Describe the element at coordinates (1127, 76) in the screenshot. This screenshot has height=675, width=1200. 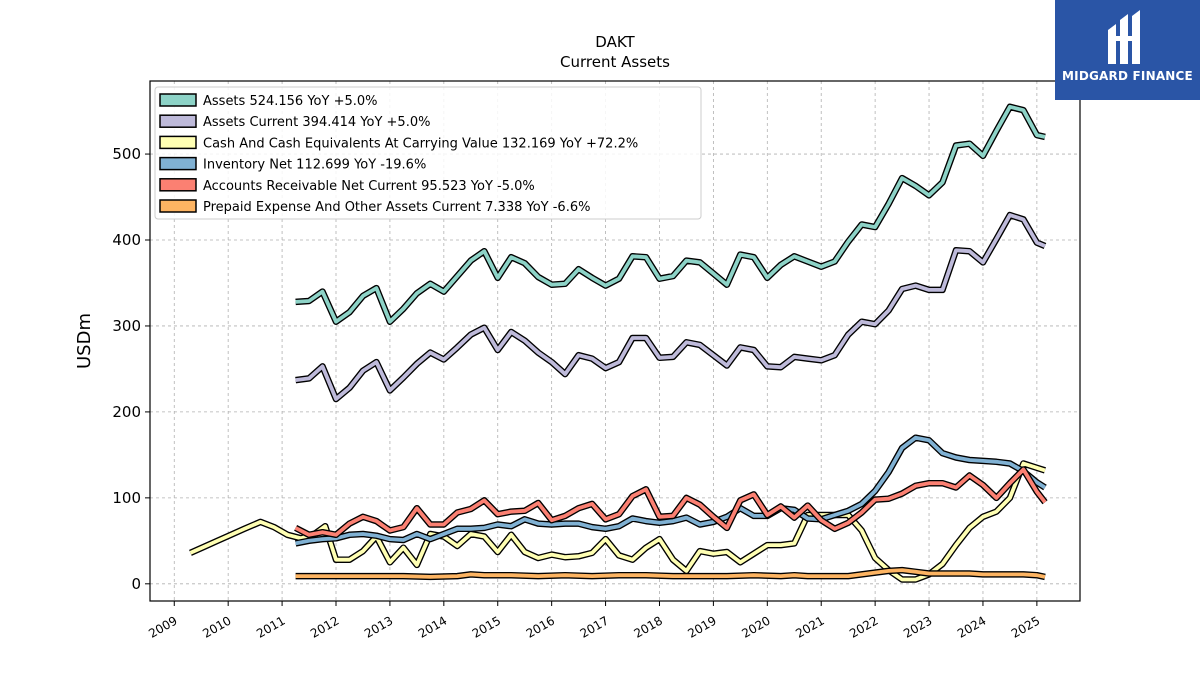
I see `brand-name: MIDGARD FINANCE` at that location.